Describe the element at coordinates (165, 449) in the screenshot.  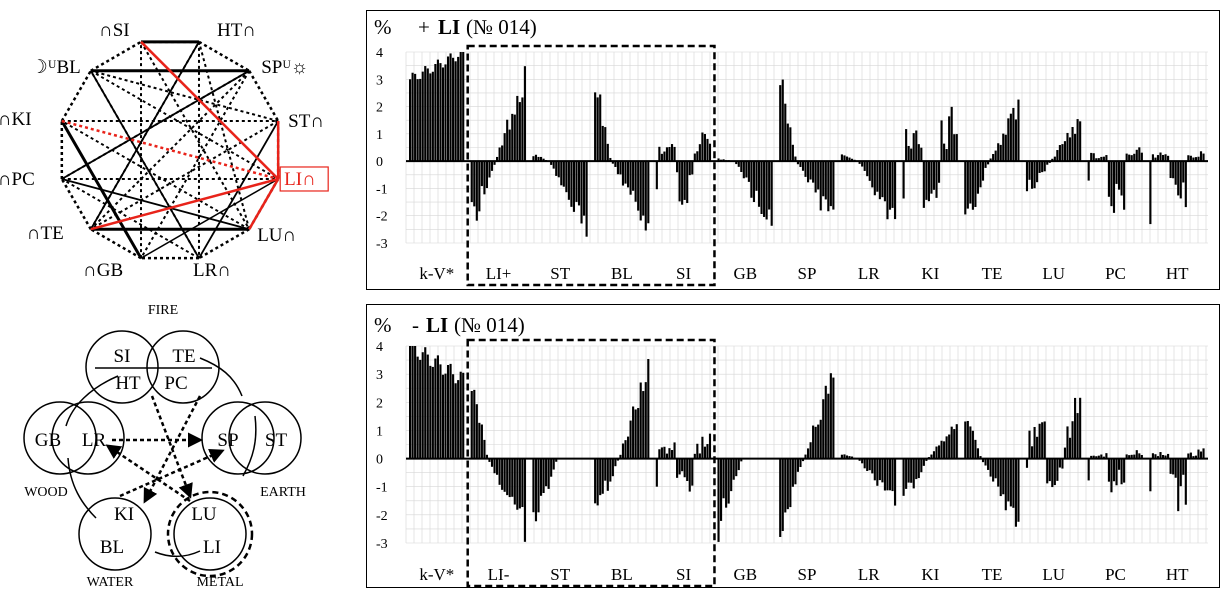
I see `control-arrows` at that location.